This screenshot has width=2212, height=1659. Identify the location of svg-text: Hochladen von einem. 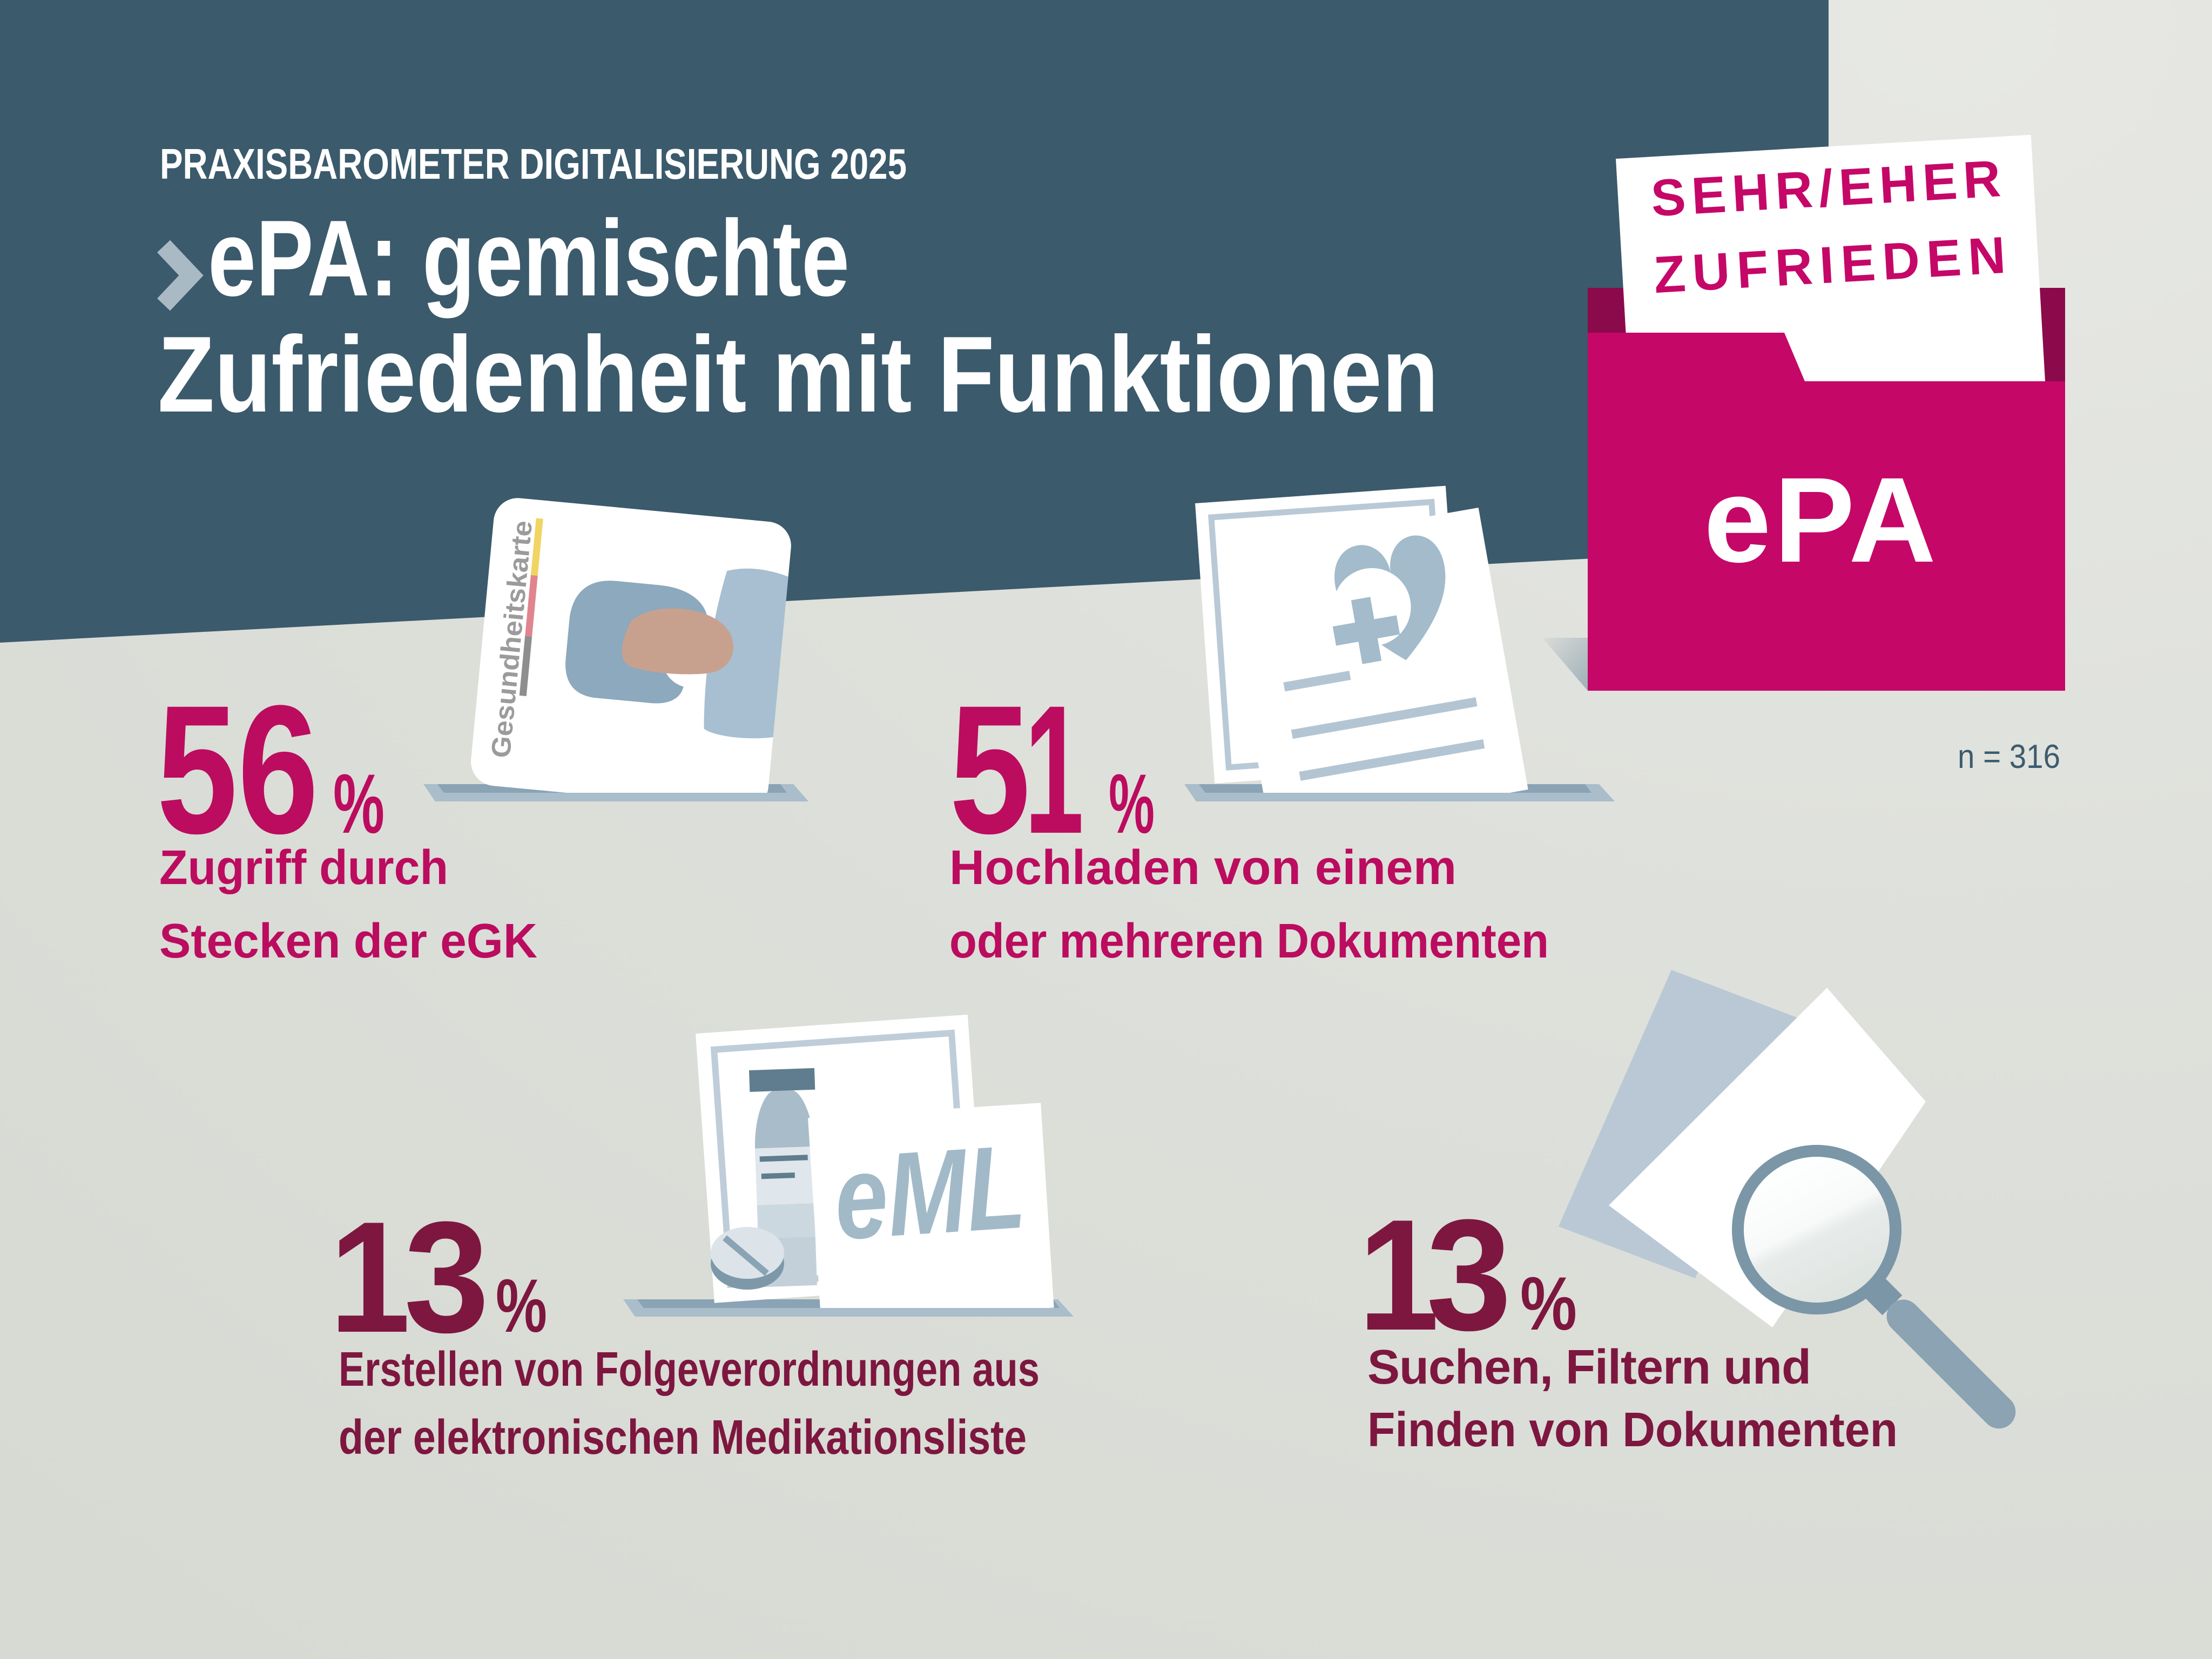
(1202, 868).